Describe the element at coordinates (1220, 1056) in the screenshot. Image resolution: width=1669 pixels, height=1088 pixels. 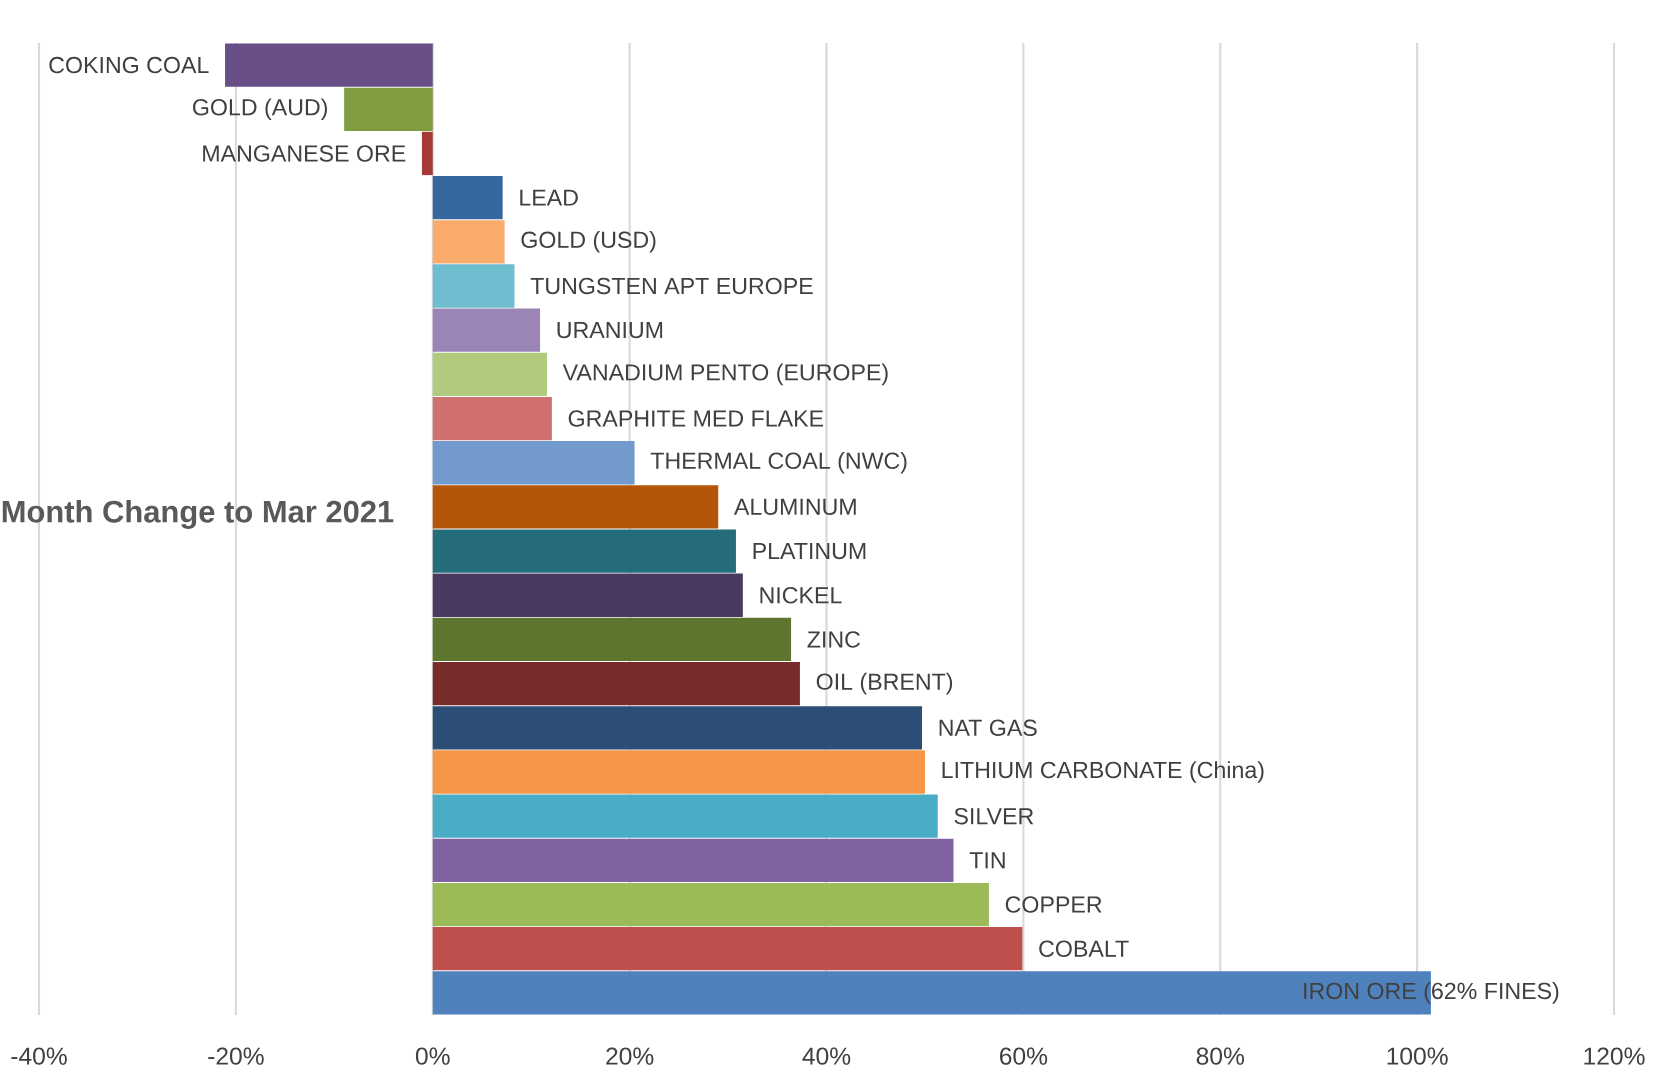
I see `x-tick-label: 80%` at that location.